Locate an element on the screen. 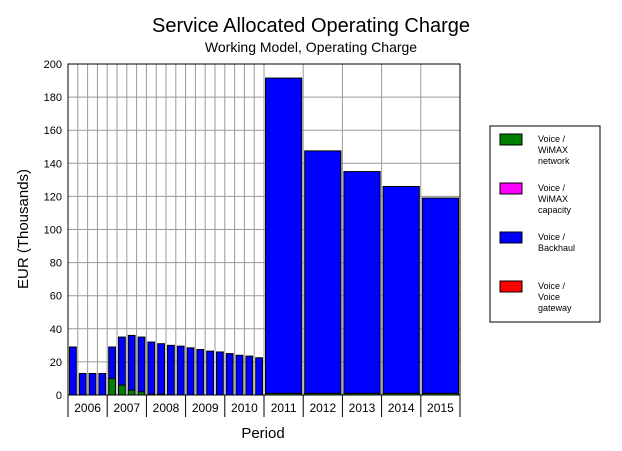 The height and width of the screenshot is (451, 622). y-tick-label: 80 is located at coordinates (56, 264).